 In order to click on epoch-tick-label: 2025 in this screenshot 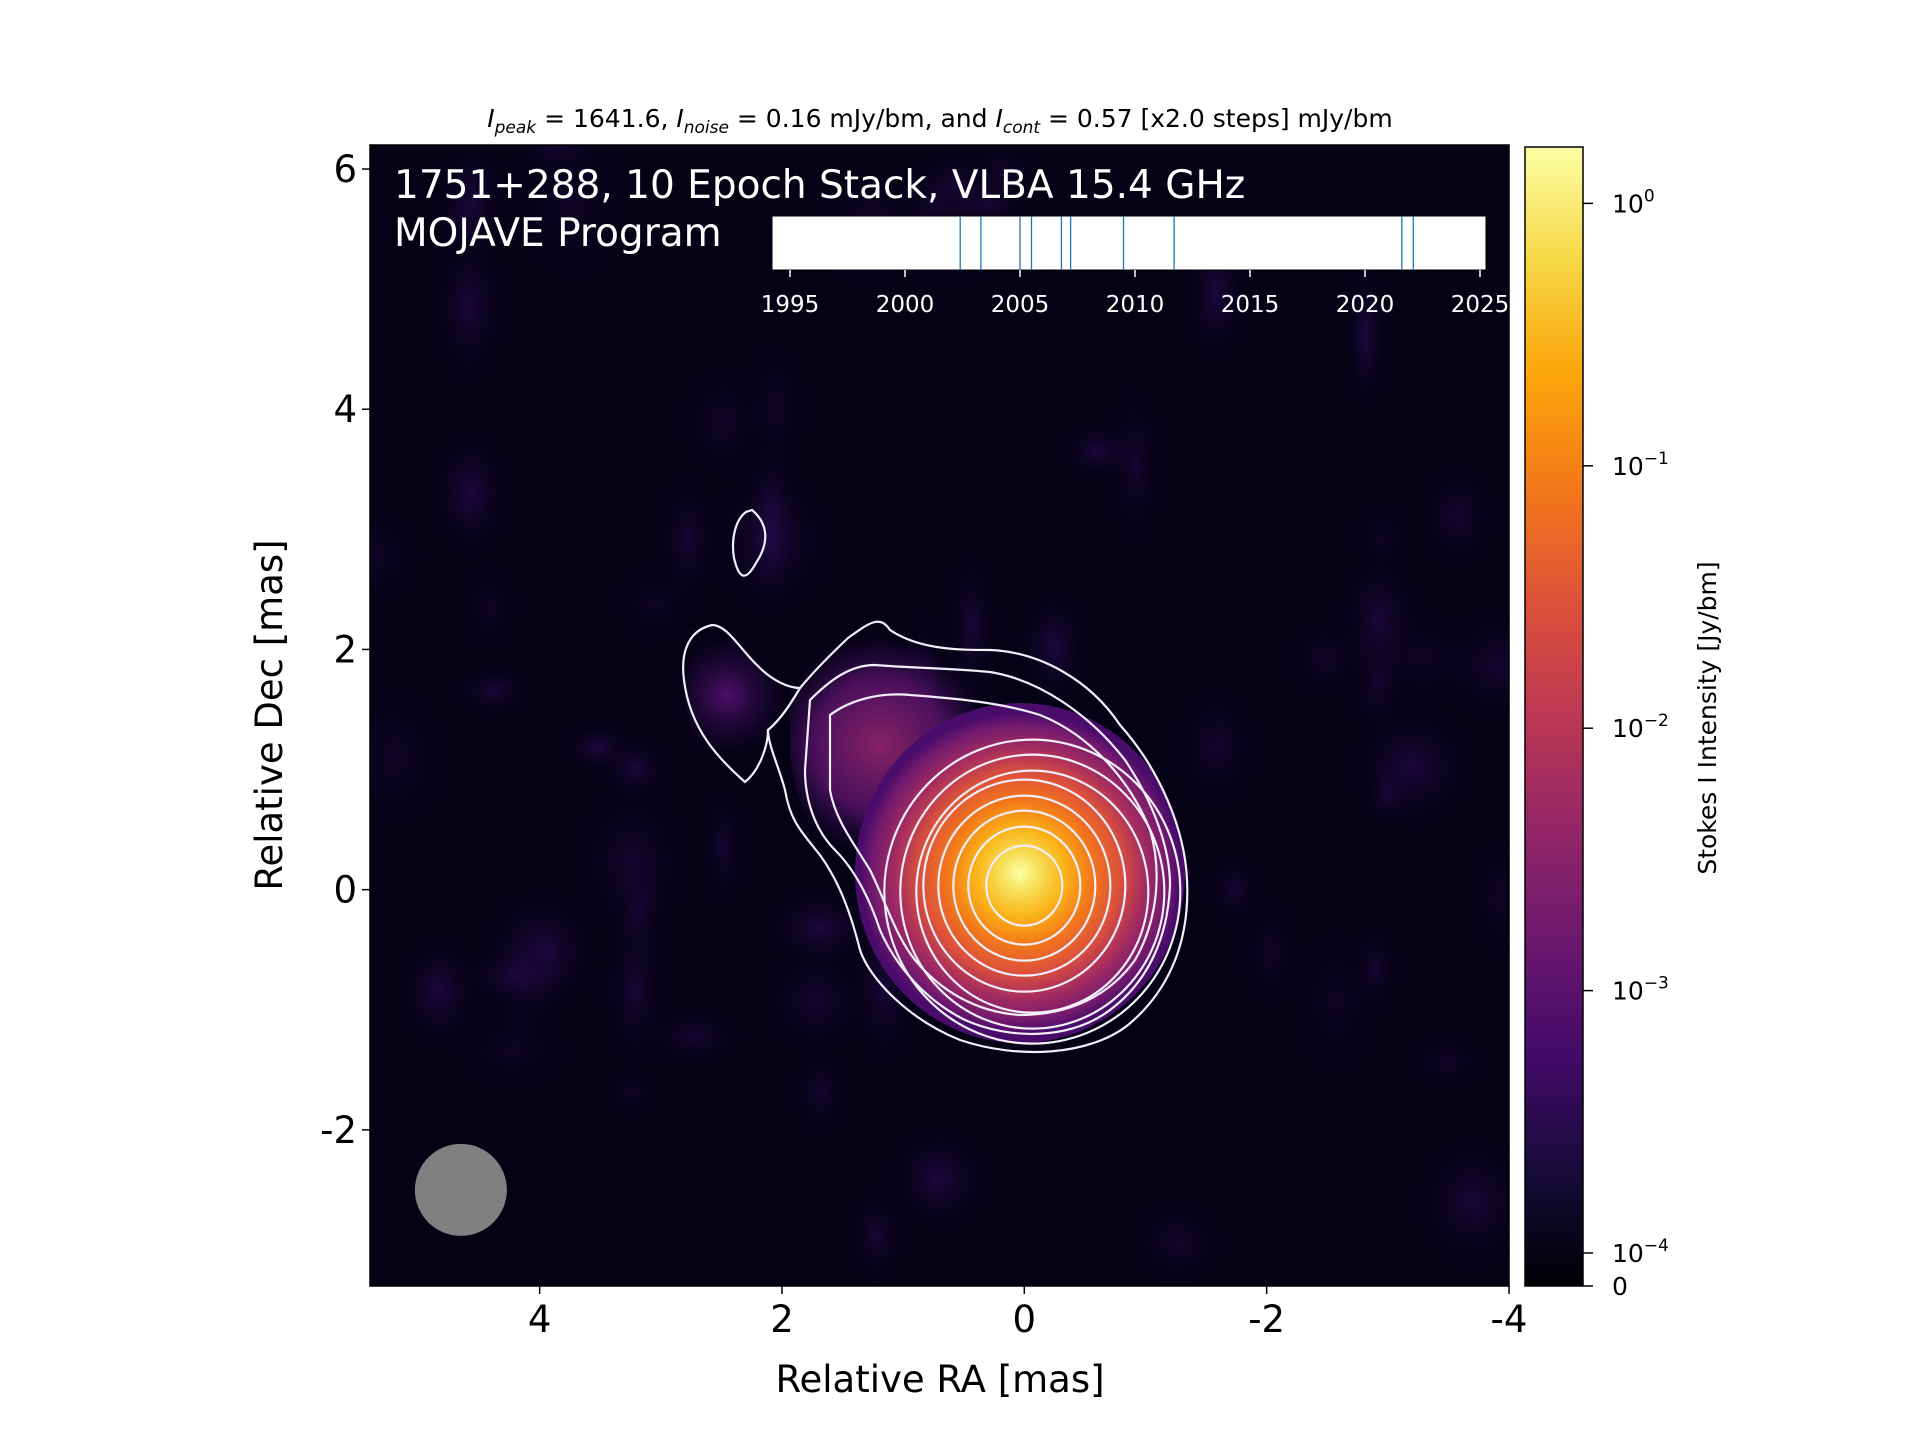, I will do `click(1480, 305)`.